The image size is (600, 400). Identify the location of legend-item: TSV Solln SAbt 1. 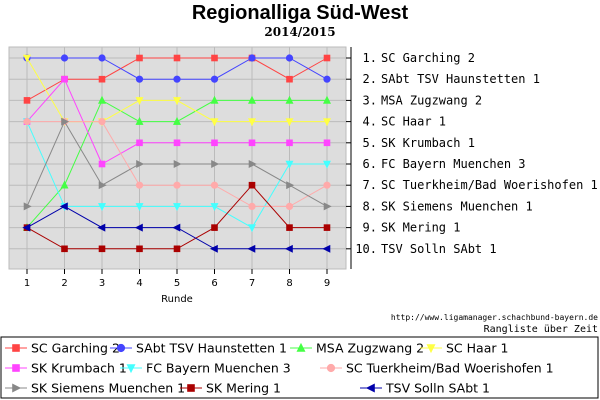
(425, 388).